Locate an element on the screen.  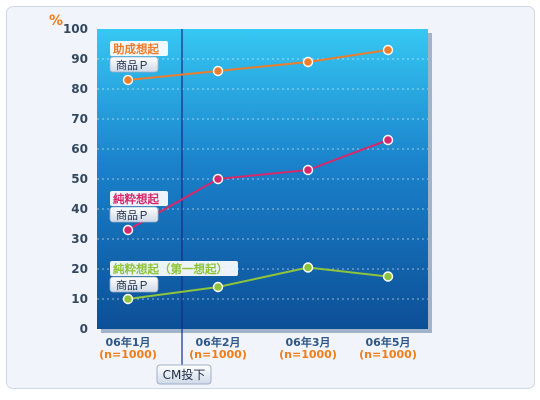
y-tick-label: 20 is located at coordinates (79, 269).